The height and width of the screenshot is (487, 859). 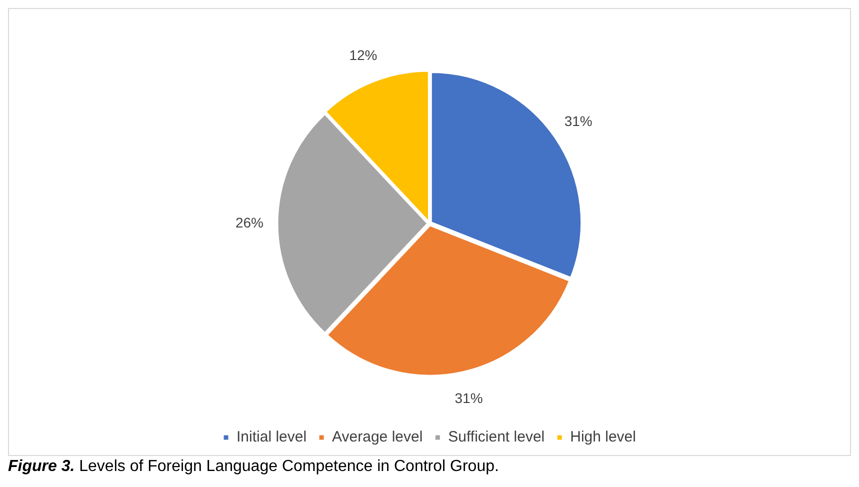 I want to click on legend-label: Initial level, so click(x=271, y=437).